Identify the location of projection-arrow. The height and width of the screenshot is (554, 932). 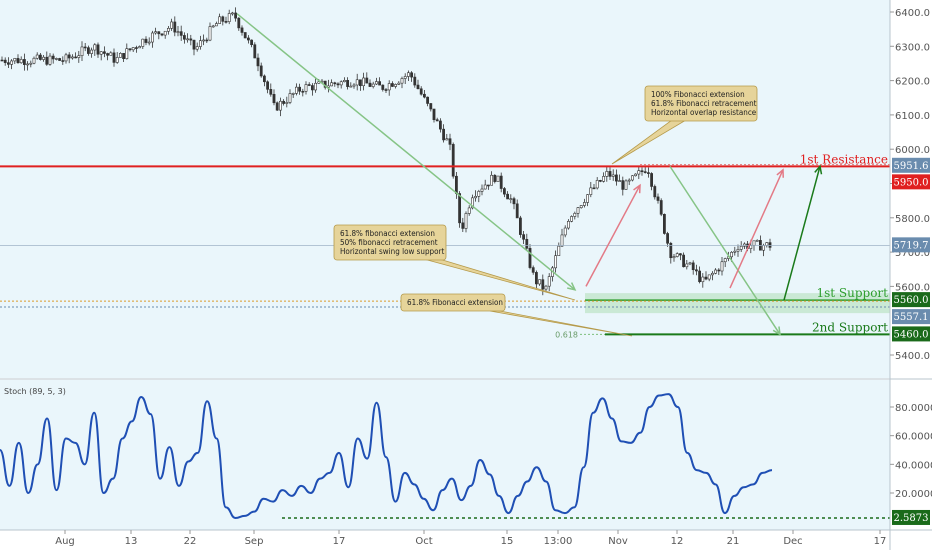
(802, 233).